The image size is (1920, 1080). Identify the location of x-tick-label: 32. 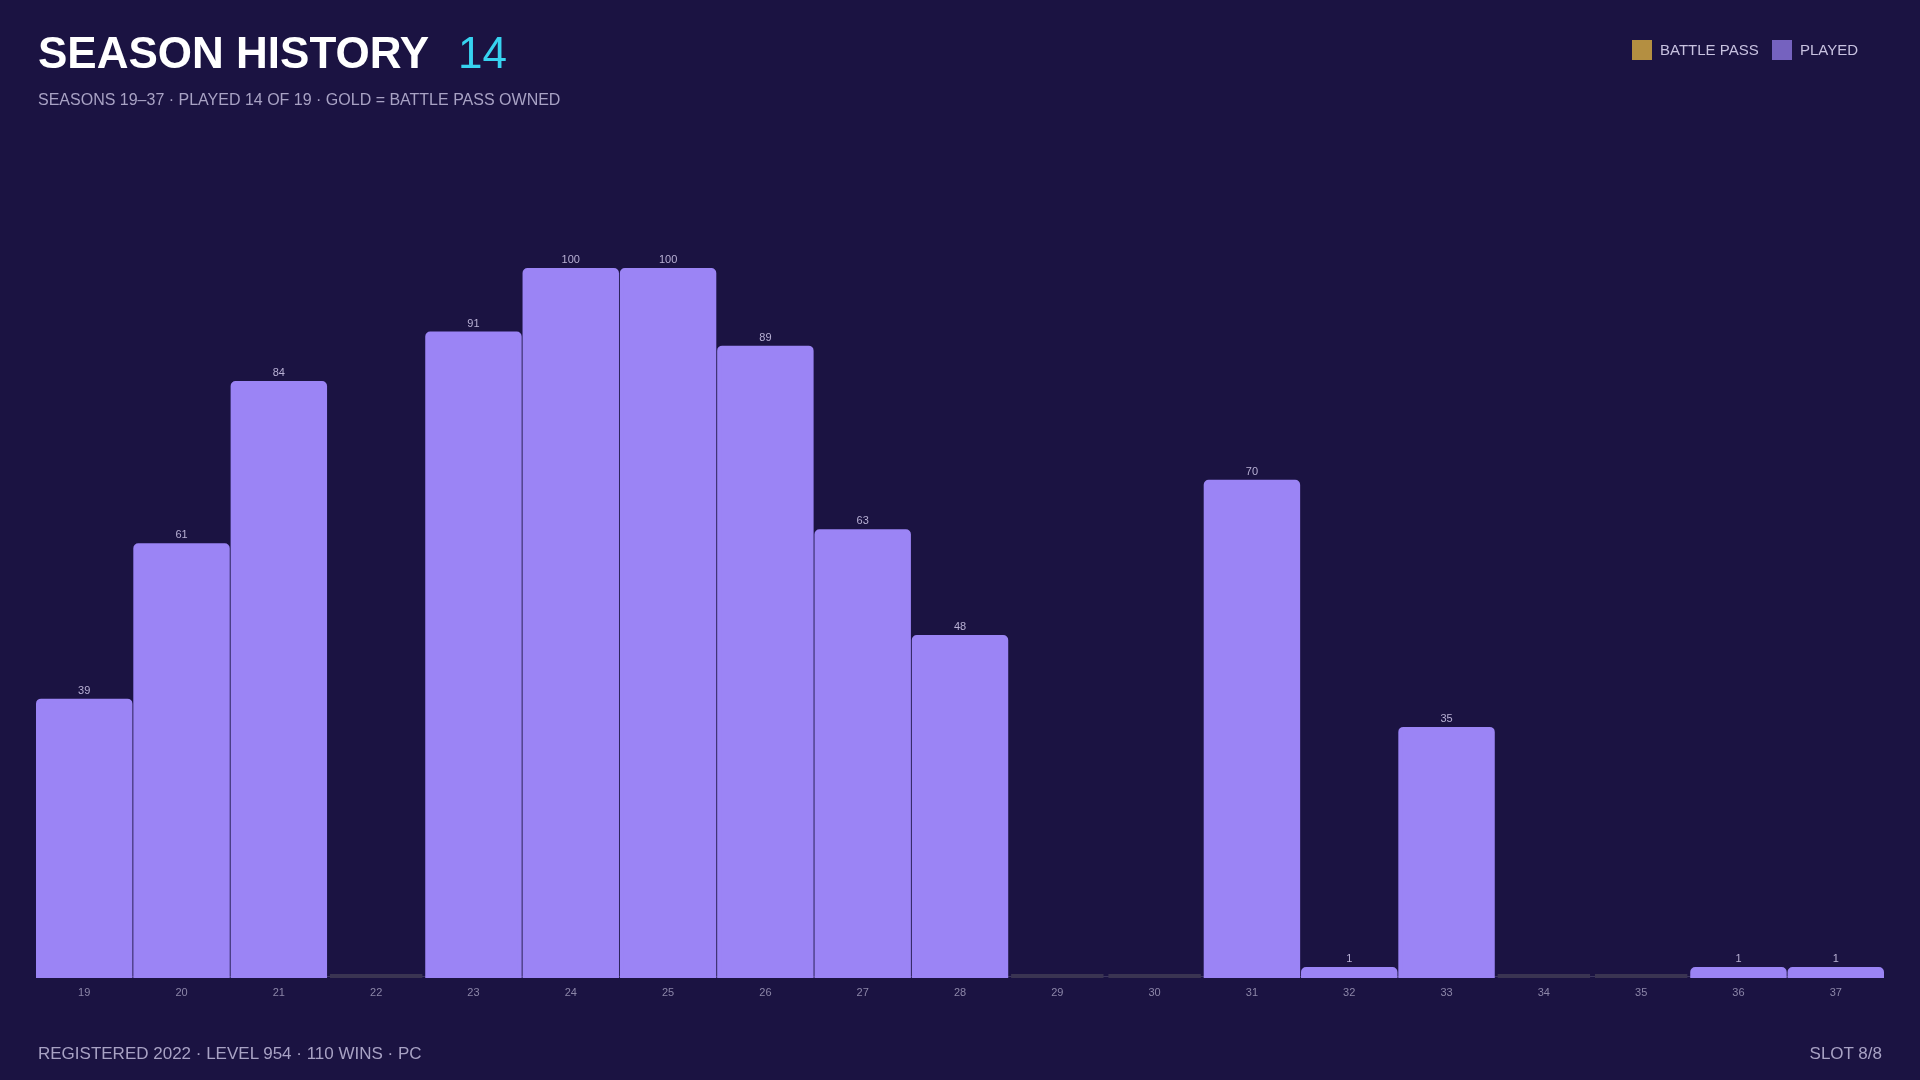
(1349, 991).